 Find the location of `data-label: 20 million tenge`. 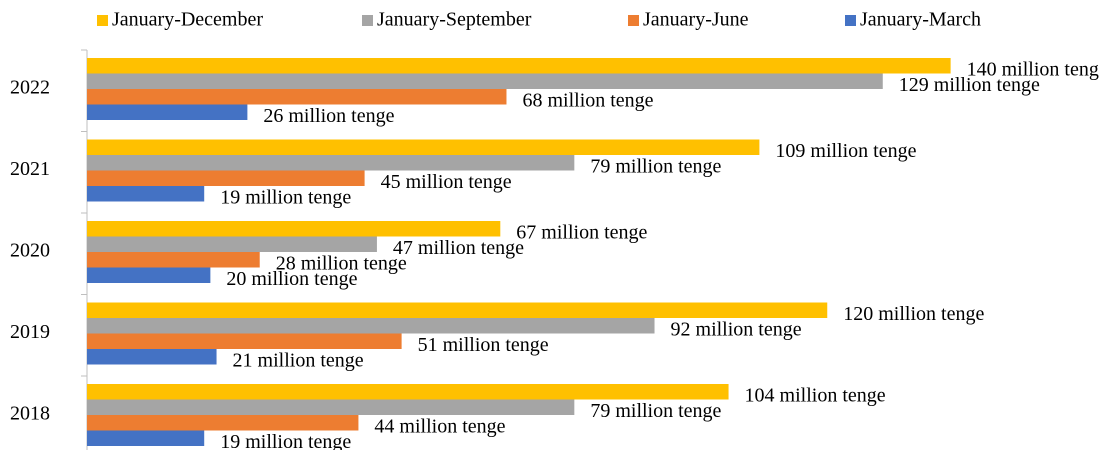

data-label: 20 million tenge is located at coordinates (291, 279).